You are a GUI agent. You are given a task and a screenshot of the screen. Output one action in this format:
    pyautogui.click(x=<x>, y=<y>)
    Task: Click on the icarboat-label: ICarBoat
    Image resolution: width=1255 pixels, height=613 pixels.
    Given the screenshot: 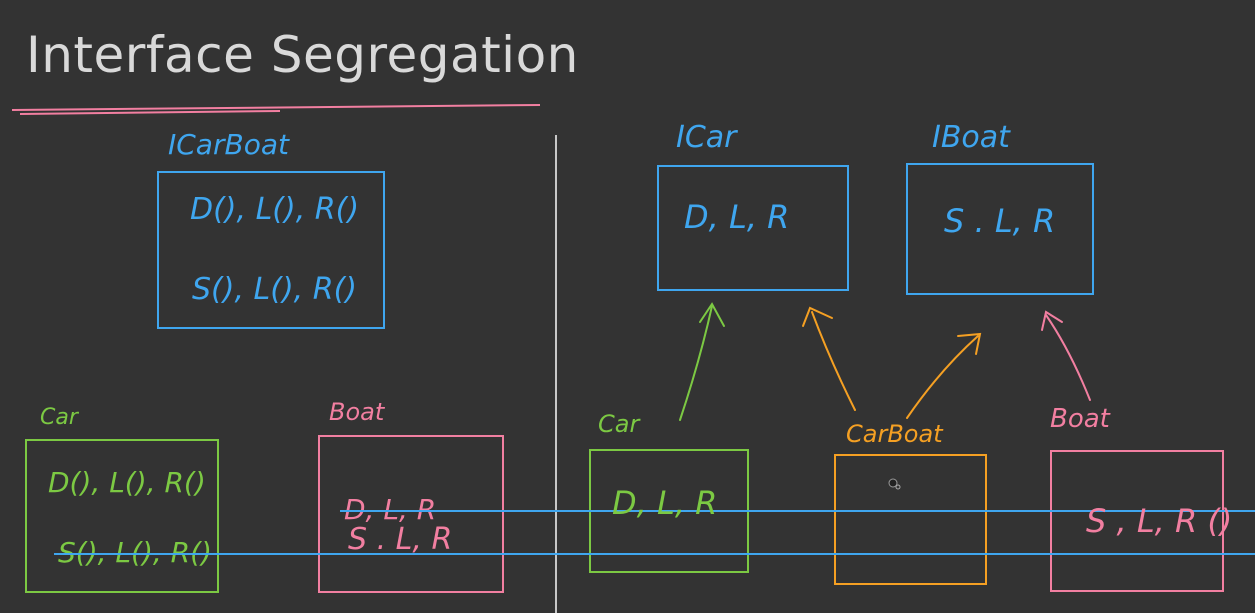 What is the action you would take?
    pyautogui.click(x=228, y=144)
    